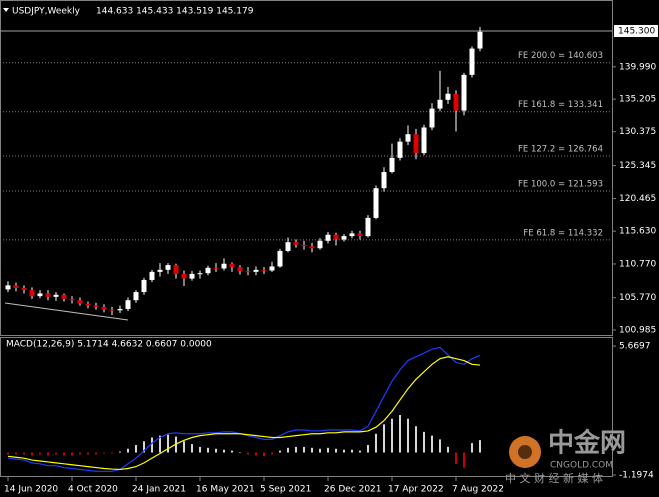  Describe the element at coordinates (285, 490) in the screenshot. I see `x-tick-label: 5 Sep 2021` at that location.